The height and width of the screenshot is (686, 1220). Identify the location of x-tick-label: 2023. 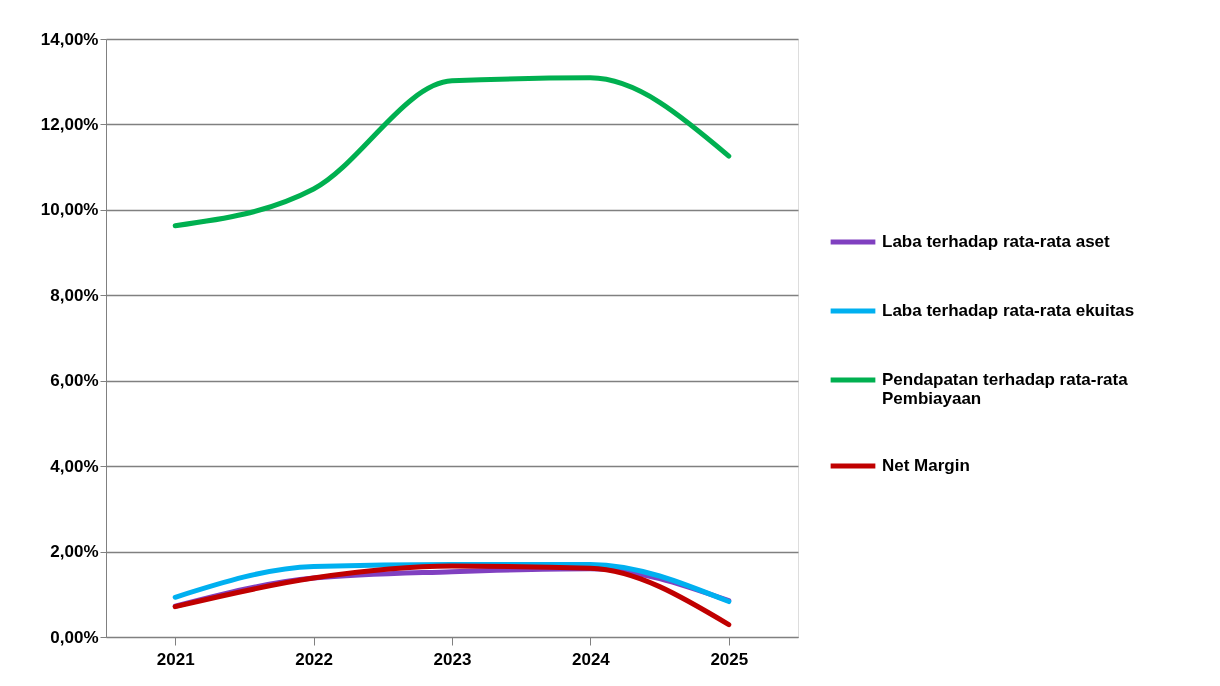
(452, 659).